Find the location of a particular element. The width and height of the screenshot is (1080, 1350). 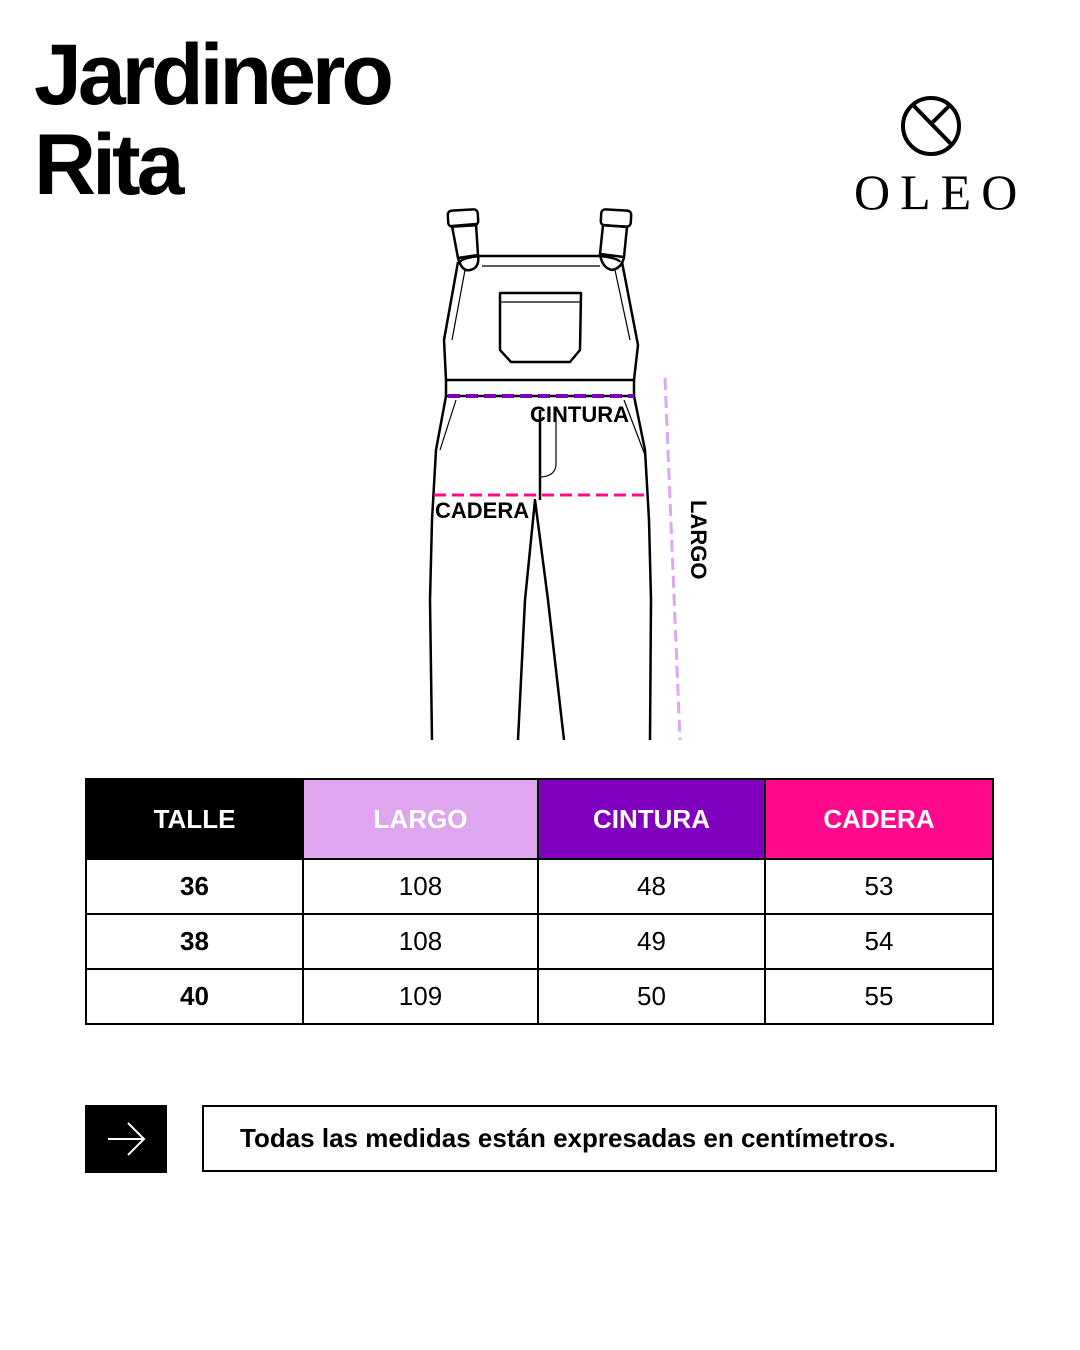

table-row: 40 109 50 55 is located at coordinates (539, 996).